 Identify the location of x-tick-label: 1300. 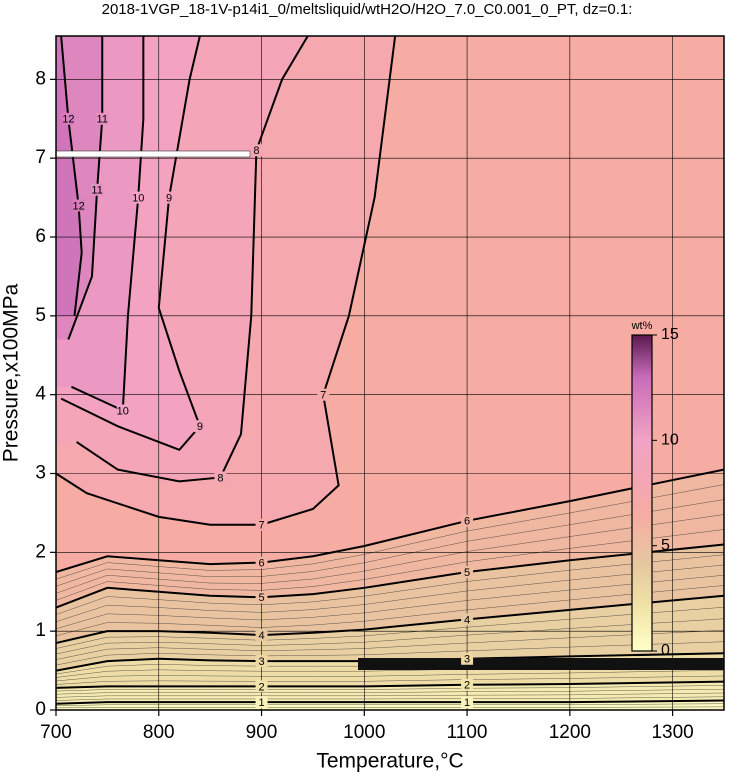
(672, 732).